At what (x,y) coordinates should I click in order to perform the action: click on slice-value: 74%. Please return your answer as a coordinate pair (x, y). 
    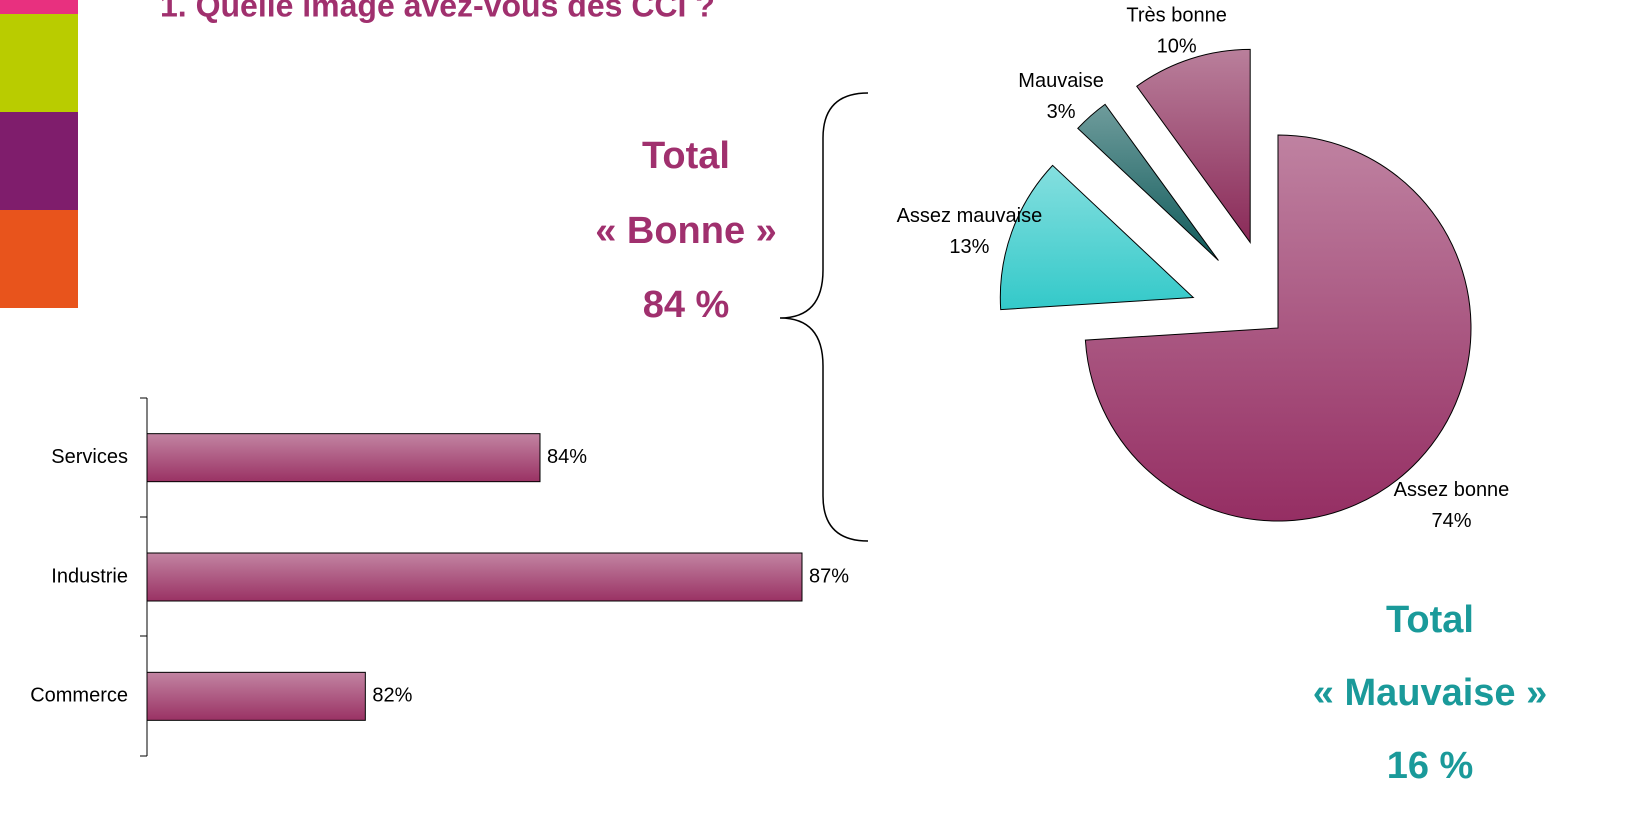
    Looking at the image, I should click on (1451, 521).